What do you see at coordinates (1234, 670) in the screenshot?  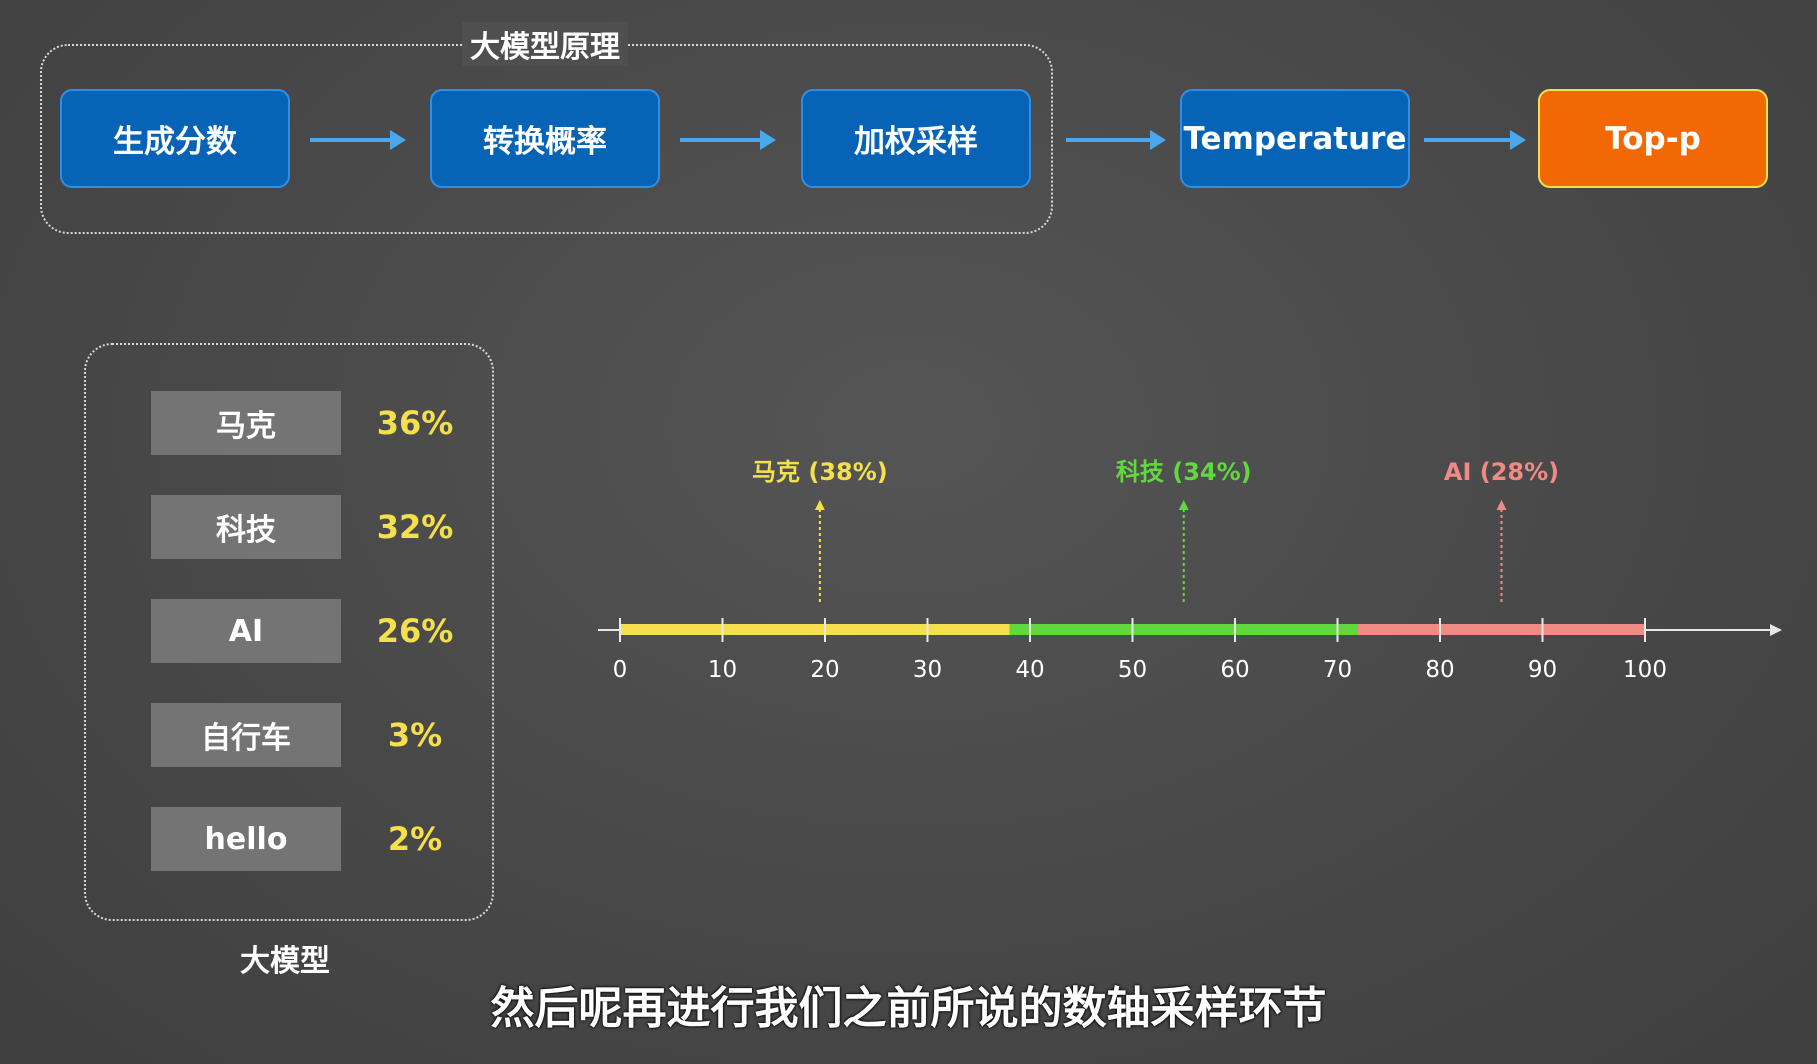 I see `tick-label: 60` at bounding box center [1234, 670].